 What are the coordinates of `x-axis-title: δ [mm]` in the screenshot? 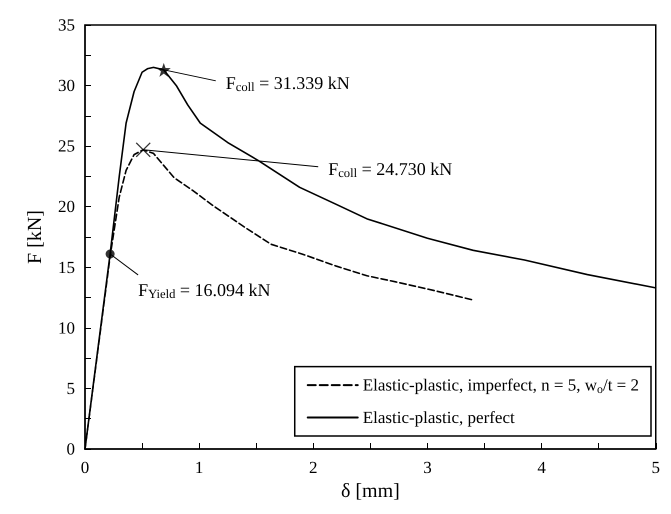 It's located at (370, 491).